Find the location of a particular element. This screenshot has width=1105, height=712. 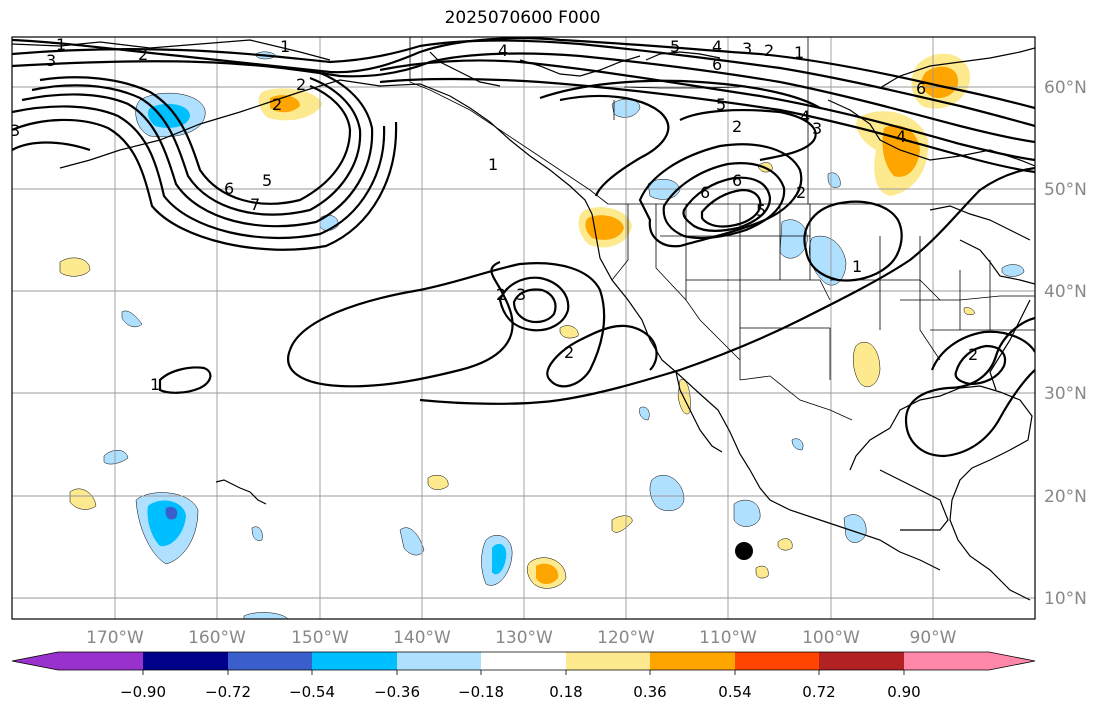

longitude-label: 100°W is located at coordinates (831, 638).